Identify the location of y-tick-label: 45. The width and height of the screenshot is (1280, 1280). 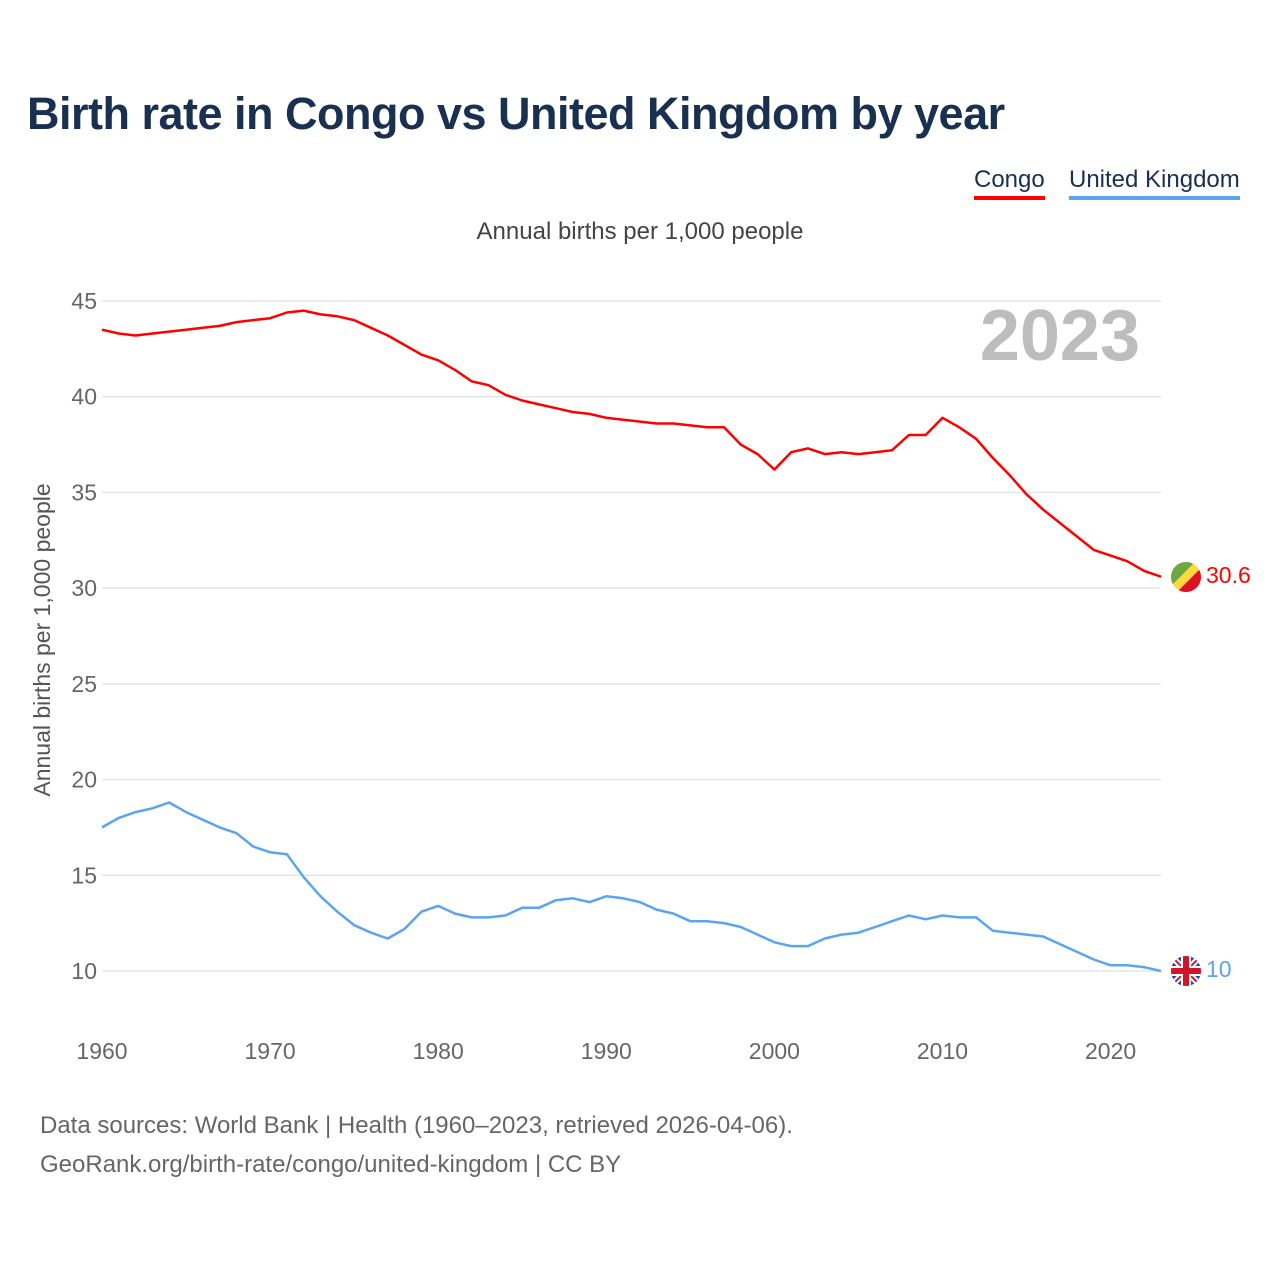
(84, 301).